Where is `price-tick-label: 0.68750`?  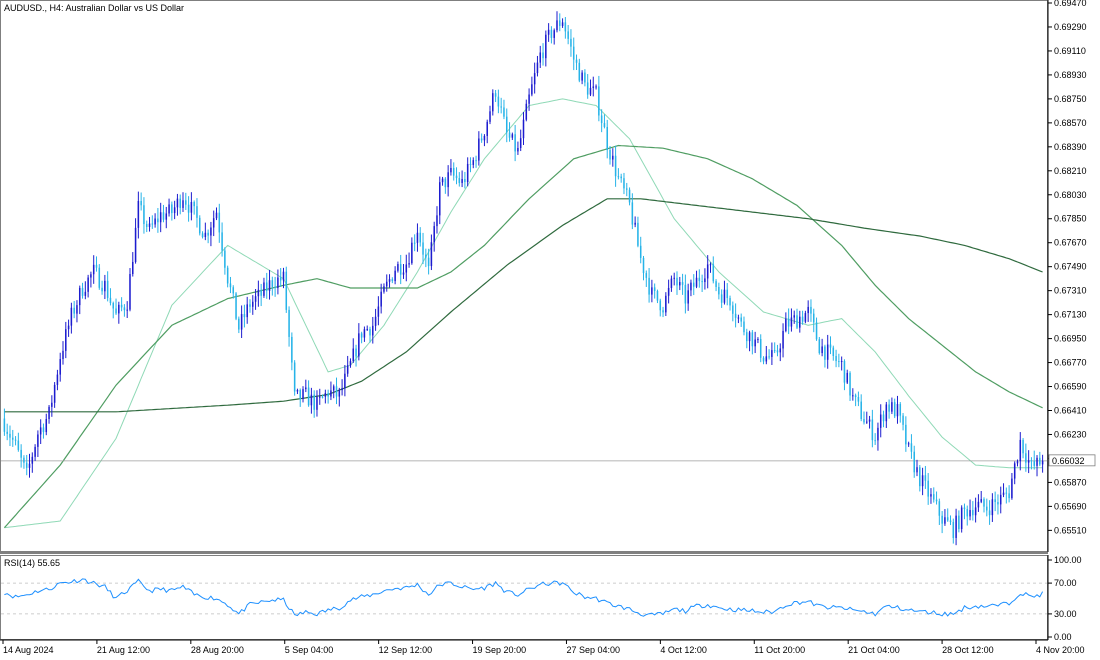 price-tick-label: 0.68750 is located at coordinates (1070, 99).